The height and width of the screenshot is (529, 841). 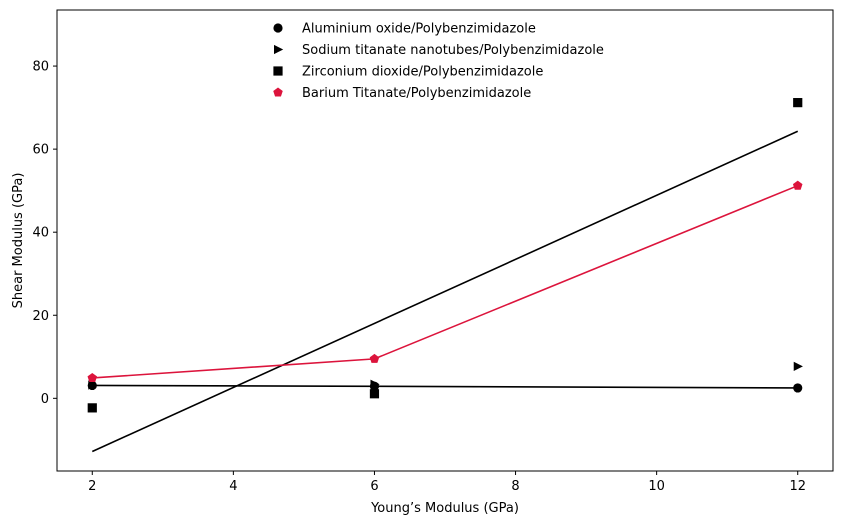 I want to click on y-tick-label: 80, so click(x=40, y=67).